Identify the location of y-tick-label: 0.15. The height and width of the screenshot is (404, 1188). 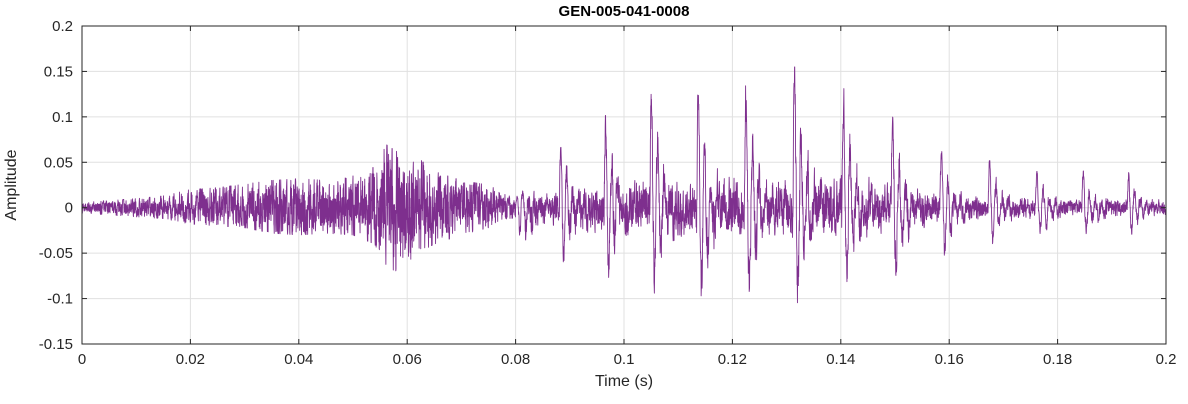
(58, 71).